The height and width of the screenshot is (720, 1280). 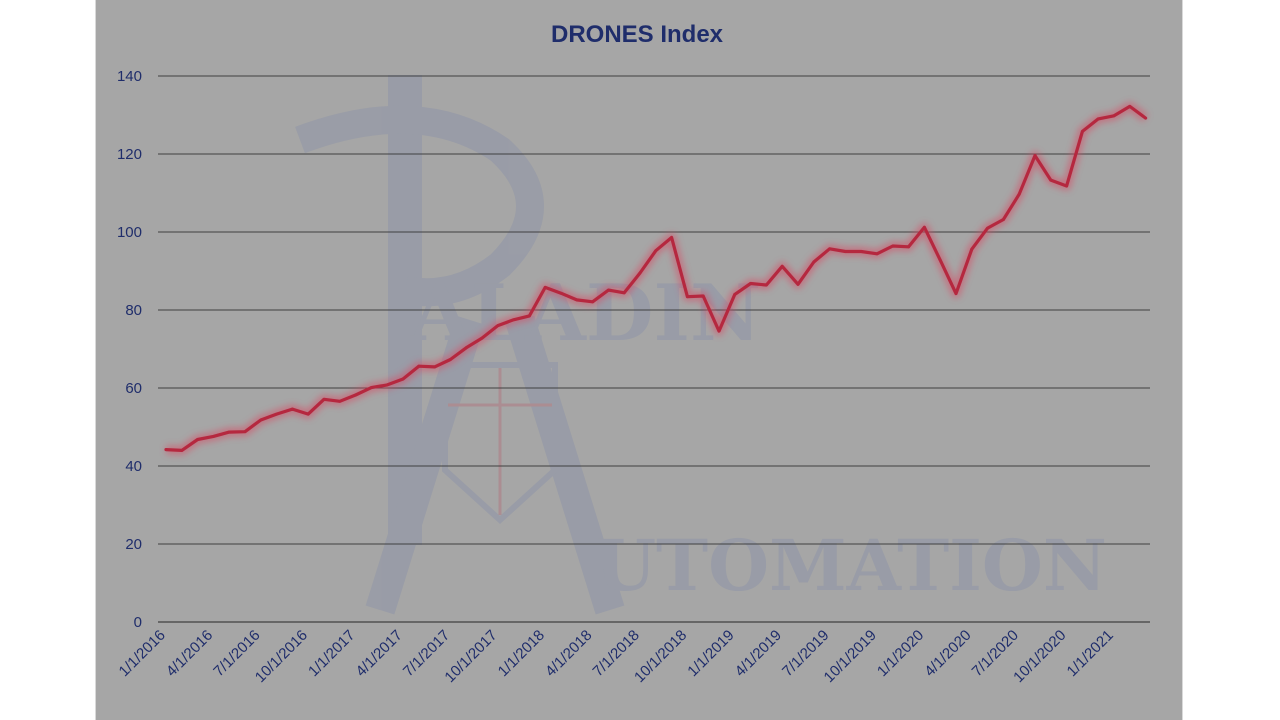 What do you see at coordinates (568, 653) in the screenshot?
I see `x-tick-label: 4/1/2018` at bounding box center [568, 653].